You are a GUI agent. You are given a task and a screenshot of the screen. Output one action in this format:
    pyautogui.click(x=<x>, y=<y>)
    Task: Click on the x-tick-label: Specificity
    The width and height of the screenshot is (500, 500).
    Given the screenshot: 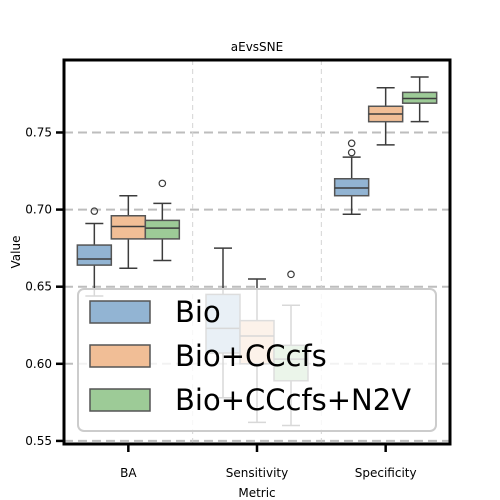 What is the action you would take?
    pyautogui.click(x=386, y=473)
    